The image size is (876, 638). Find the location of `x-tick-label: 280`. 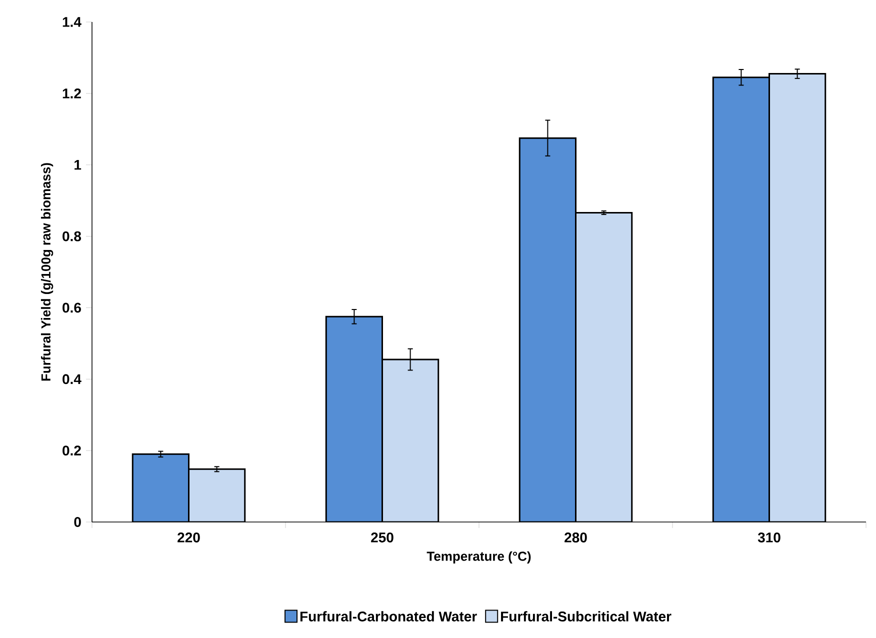

x-tick-label: 280 is located at coordinates (575, 537).